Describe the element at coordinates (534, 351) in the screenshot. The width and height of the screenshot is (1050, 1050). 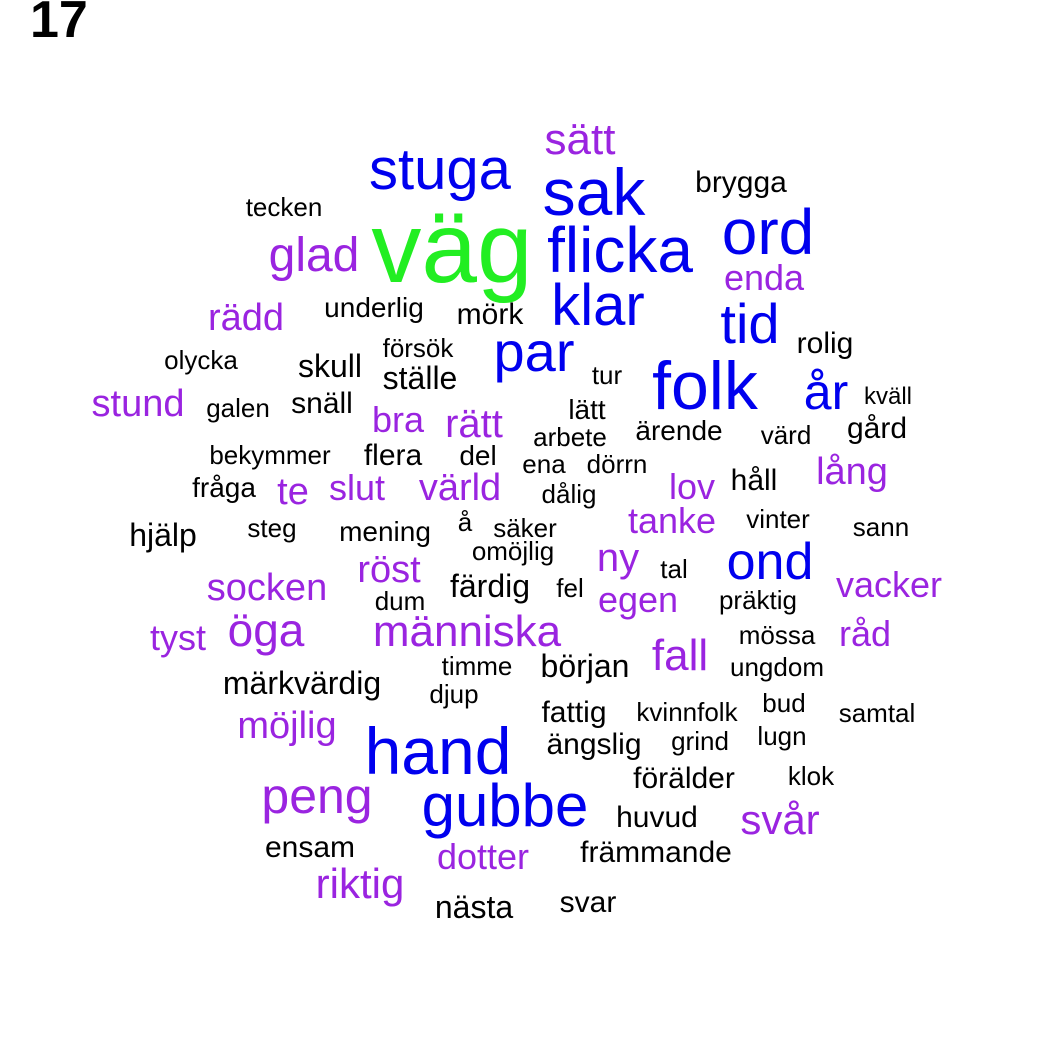
I see `word-6: par` at that location.